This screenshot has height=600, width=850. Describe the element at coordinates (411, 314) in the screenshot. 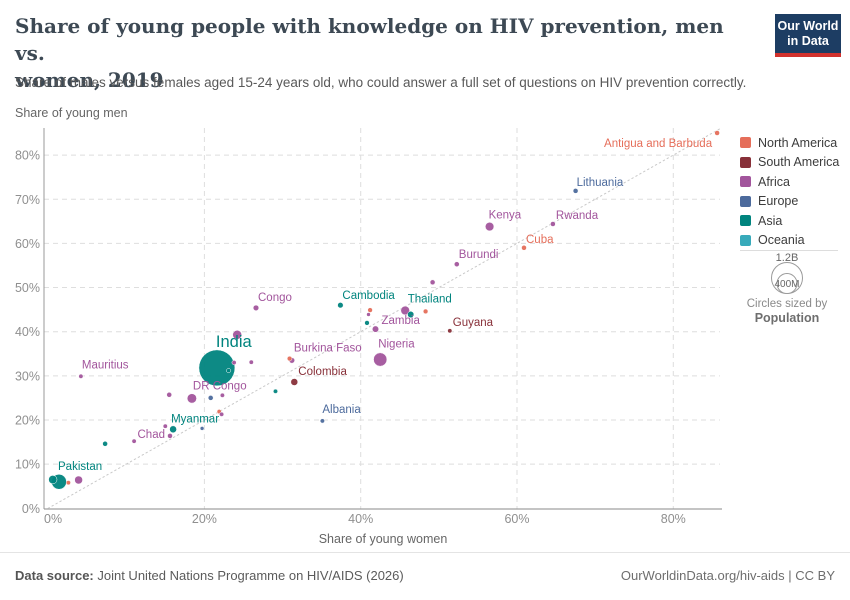

I see `data-point-thailand` at that location.